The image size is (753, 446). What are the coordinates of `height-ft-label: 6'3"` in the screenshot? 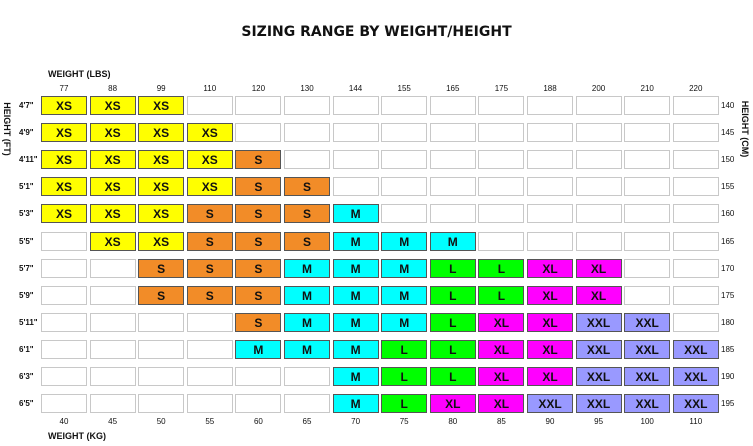 It's located at (26, 376).